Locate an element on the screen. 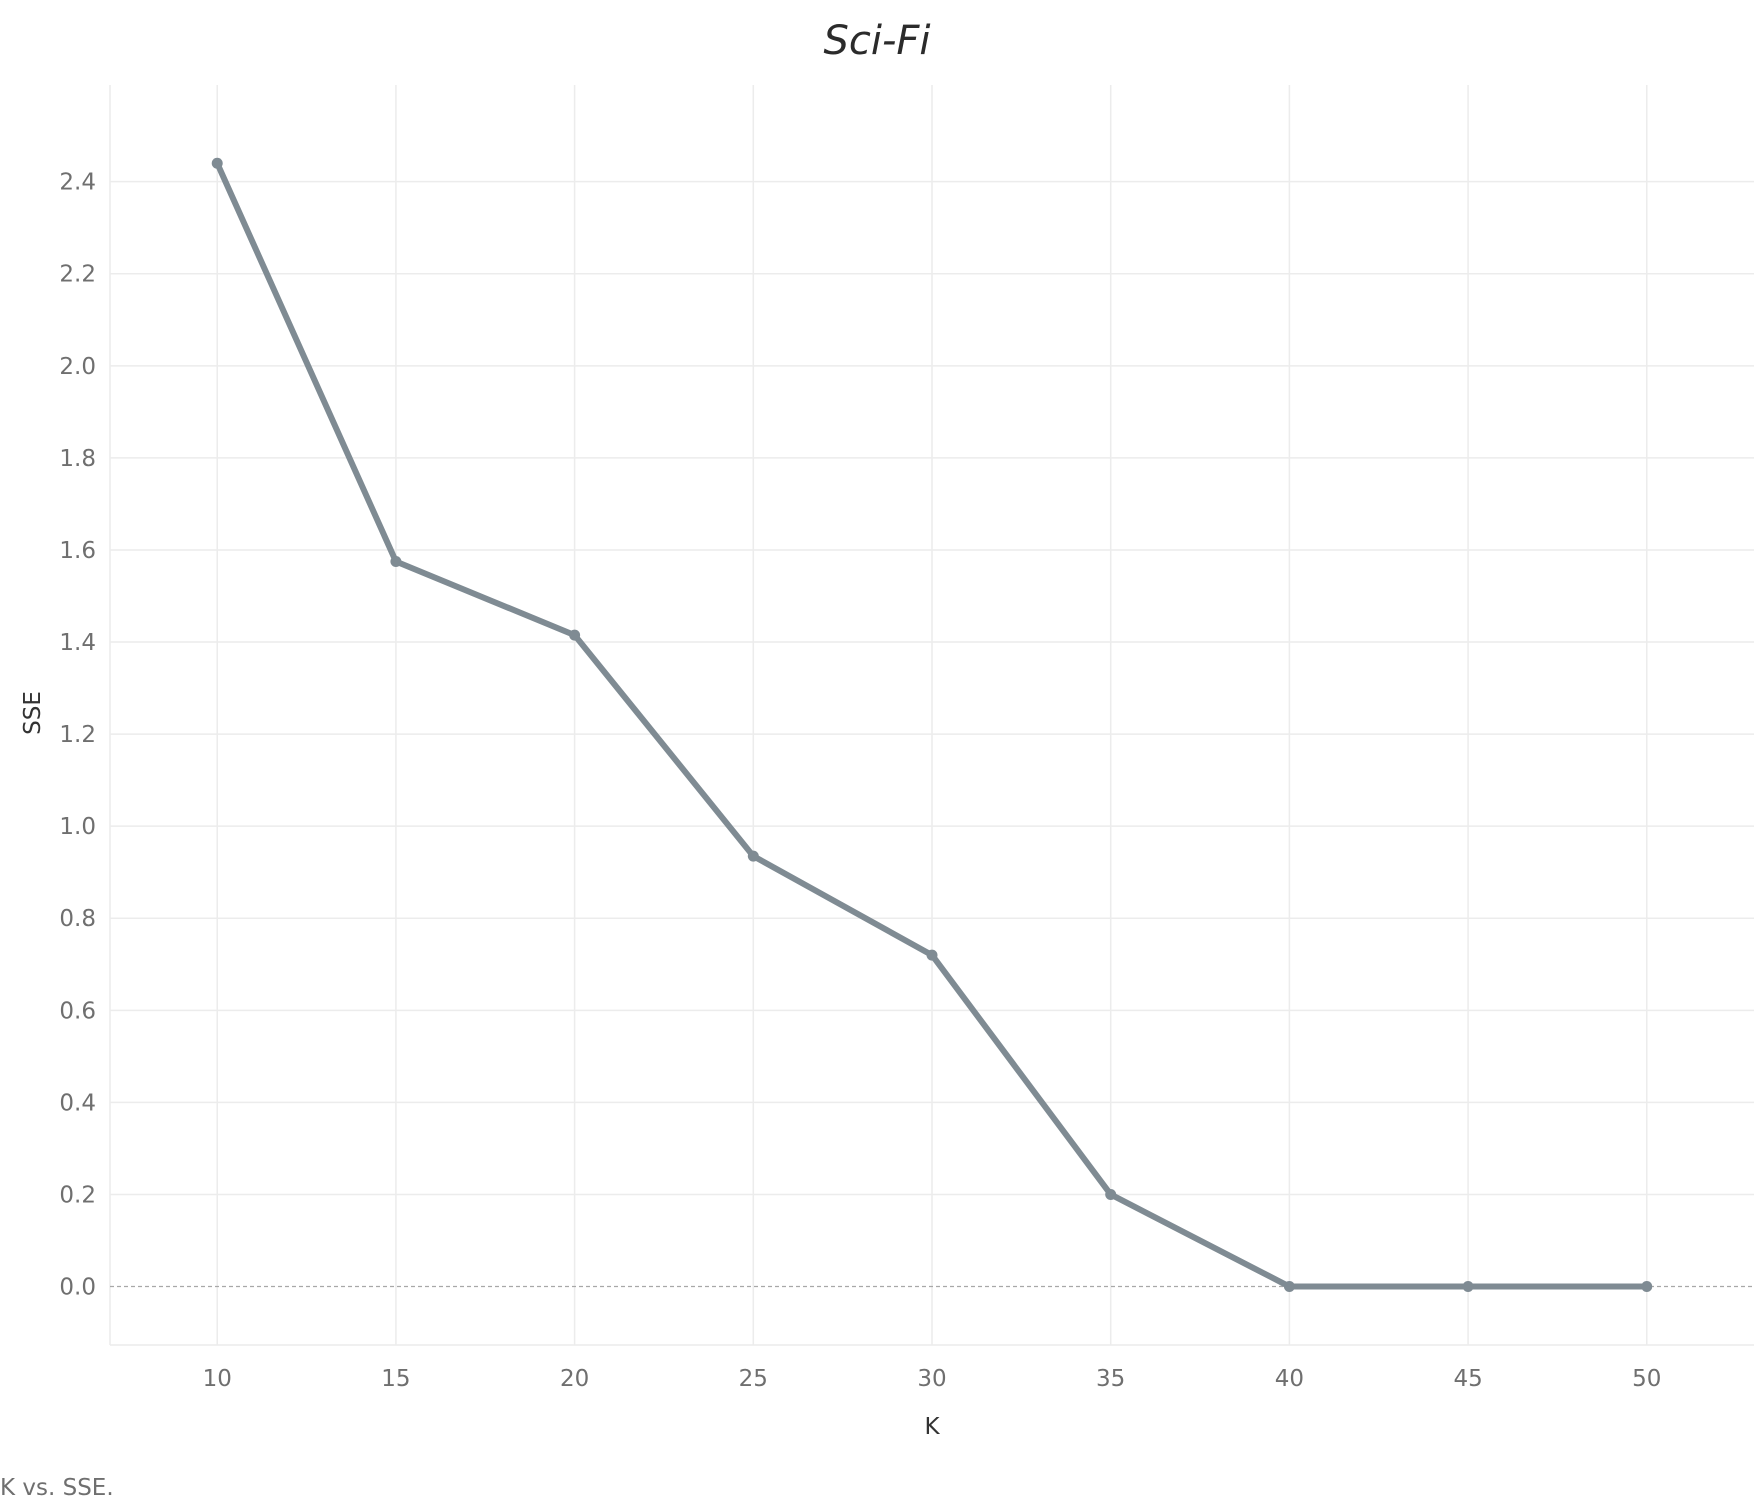 The image size is (1754, 1506). y-tick-label: 2.4 is located at coordinates (77, 183).